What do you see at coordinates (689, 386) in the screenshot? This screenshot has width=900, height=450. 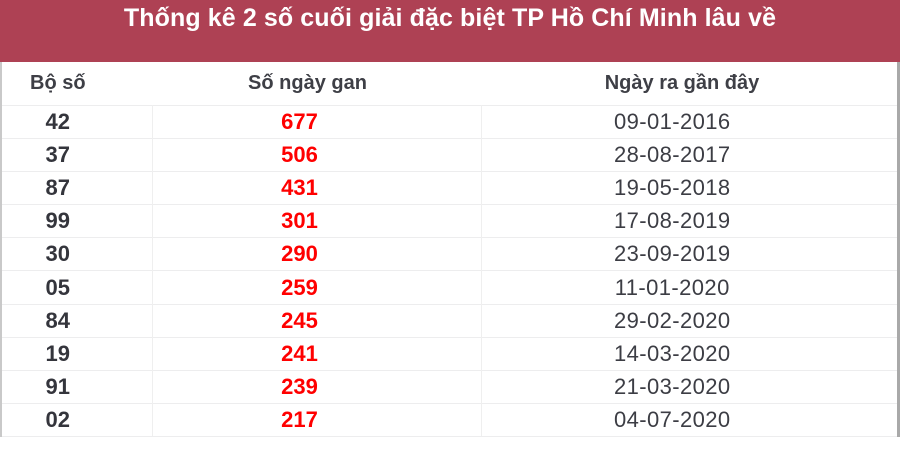 I see `cell-date: 21-03-2020` at bounding box center [689, 386].